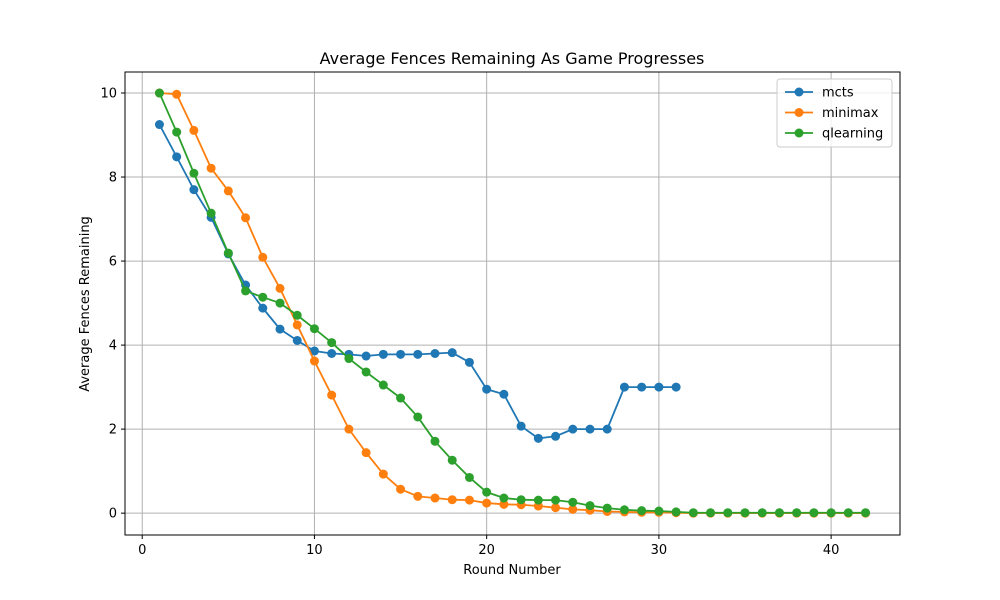  Describe the element at coordinates (113, 262) in the screenshot. I see `y-tick-label: 6` at that location.